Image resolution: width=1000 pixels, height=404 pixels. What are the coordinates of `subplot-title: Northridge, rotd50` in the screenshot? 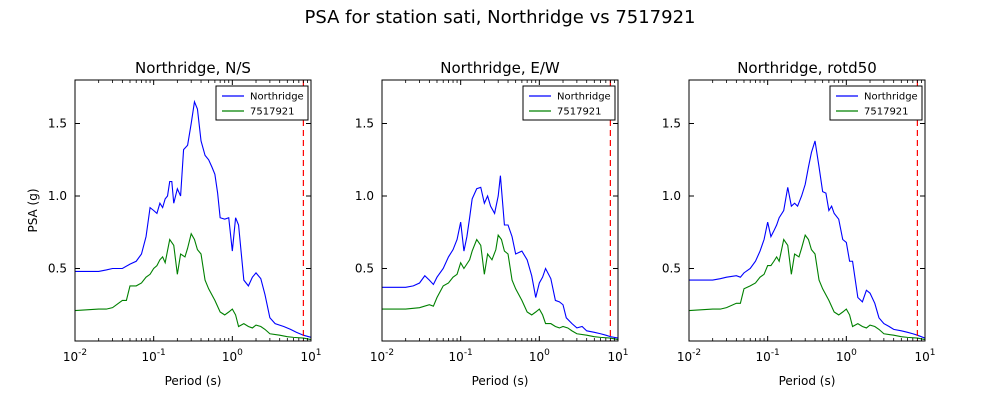 It's located at (807, 68).